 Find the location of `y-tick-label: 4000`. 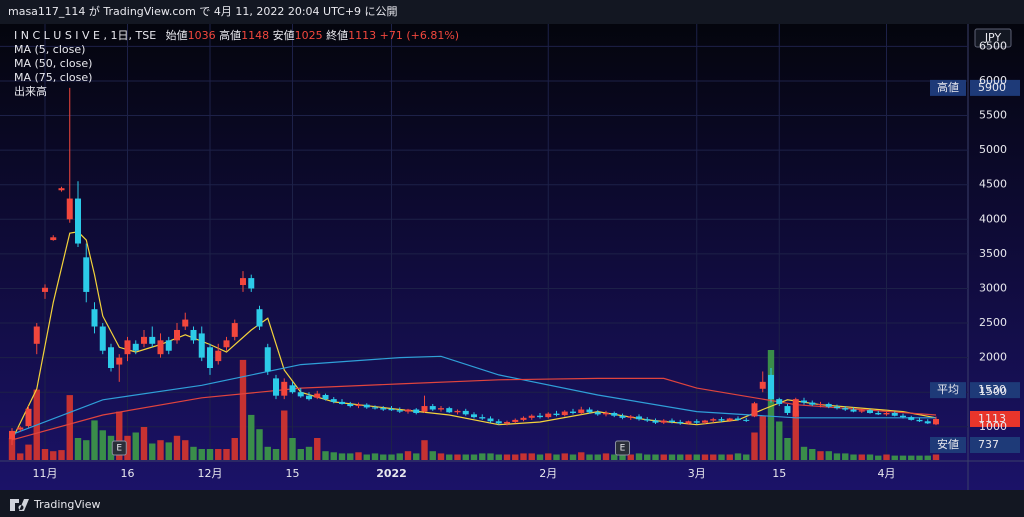

y-tick-label: 4000 is located at coordinates (993, 218).